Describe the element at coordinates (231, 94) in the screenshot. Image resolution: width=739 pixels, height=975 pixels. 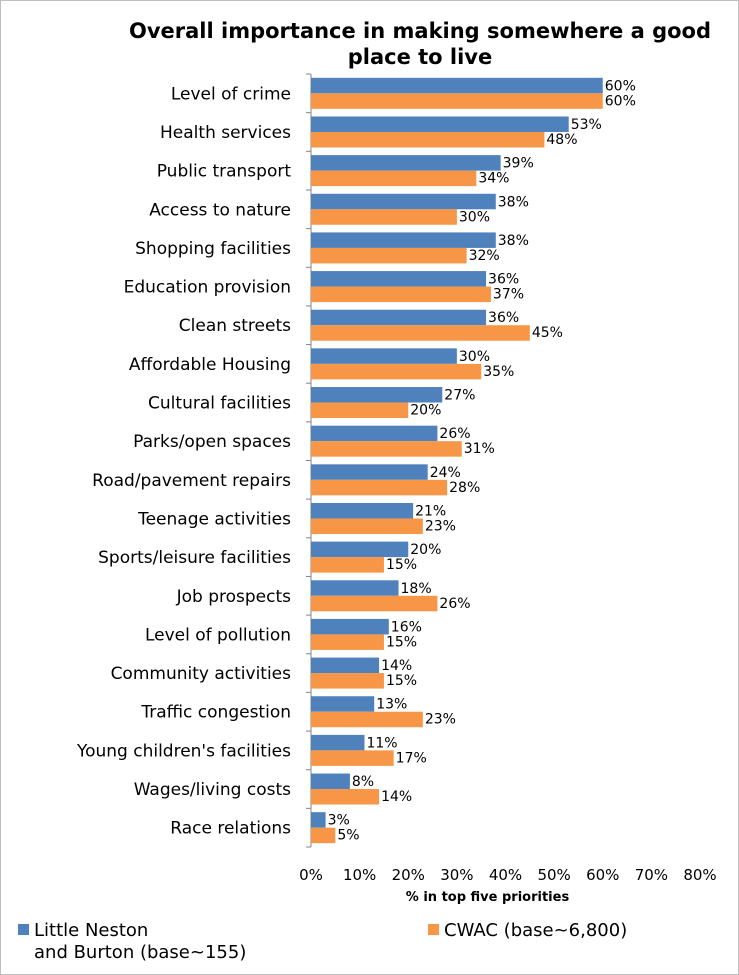
I see `category-label: Level of crime` at that location.